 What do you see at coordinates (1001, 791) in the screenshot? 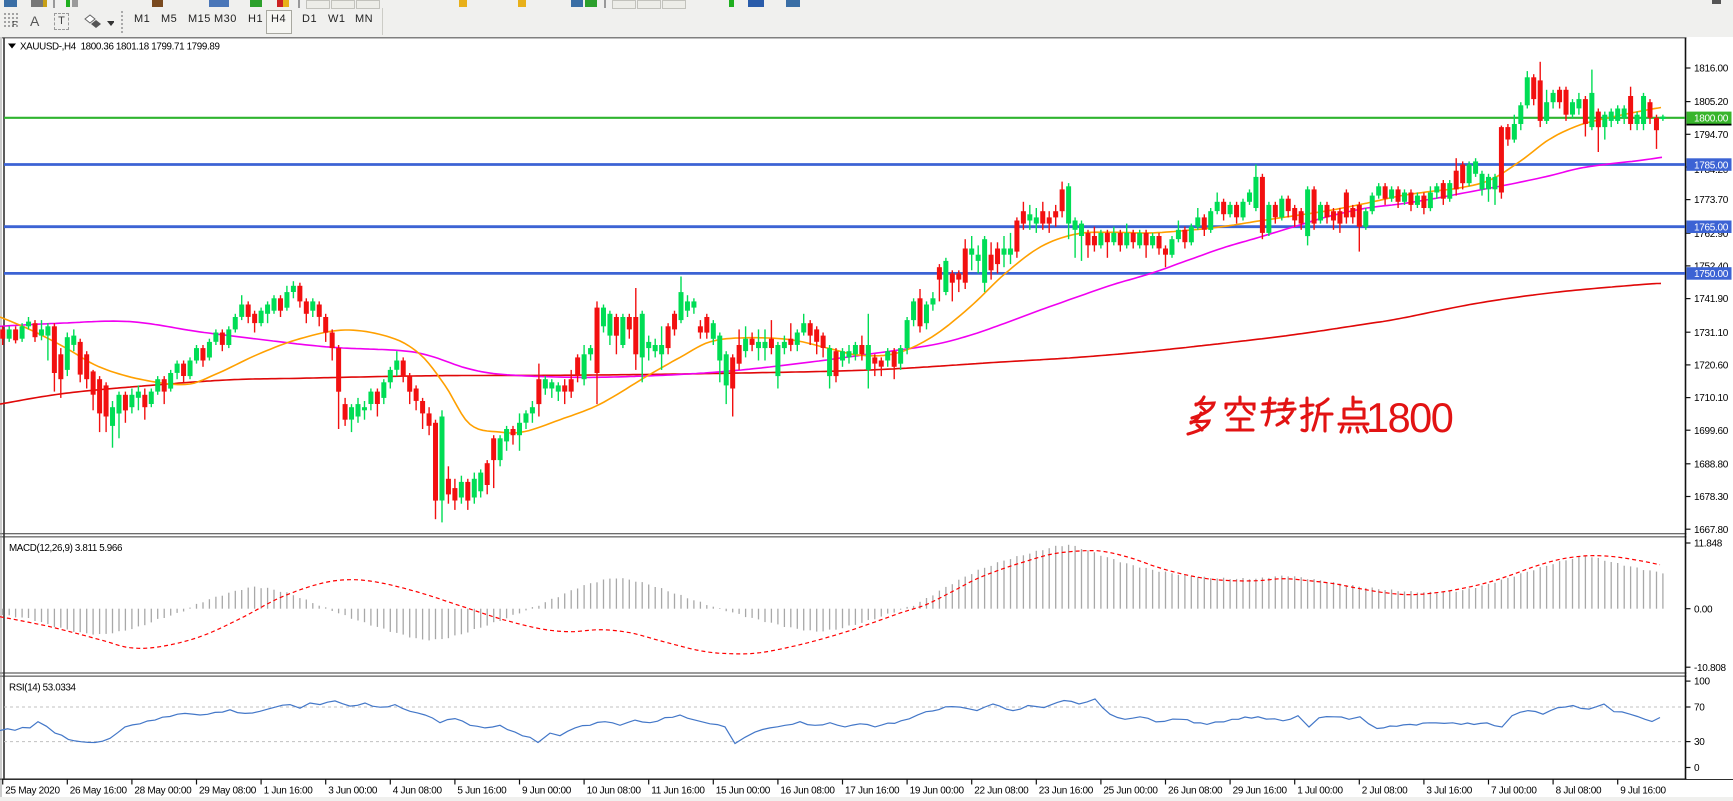
I see `svg-text: 22 Jun 08:00` at bounding box center [1001, 791].